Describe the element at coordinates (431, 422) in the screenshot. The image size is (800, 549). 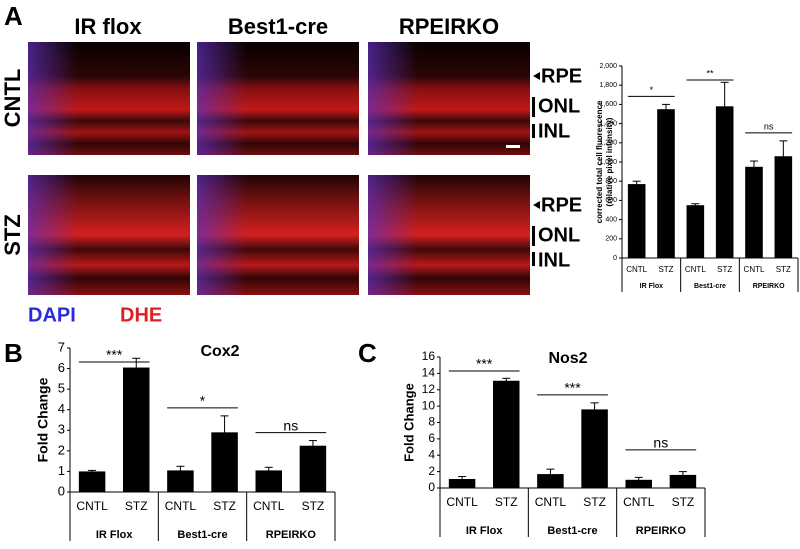
I see `y-tick-label: 8` at that location.